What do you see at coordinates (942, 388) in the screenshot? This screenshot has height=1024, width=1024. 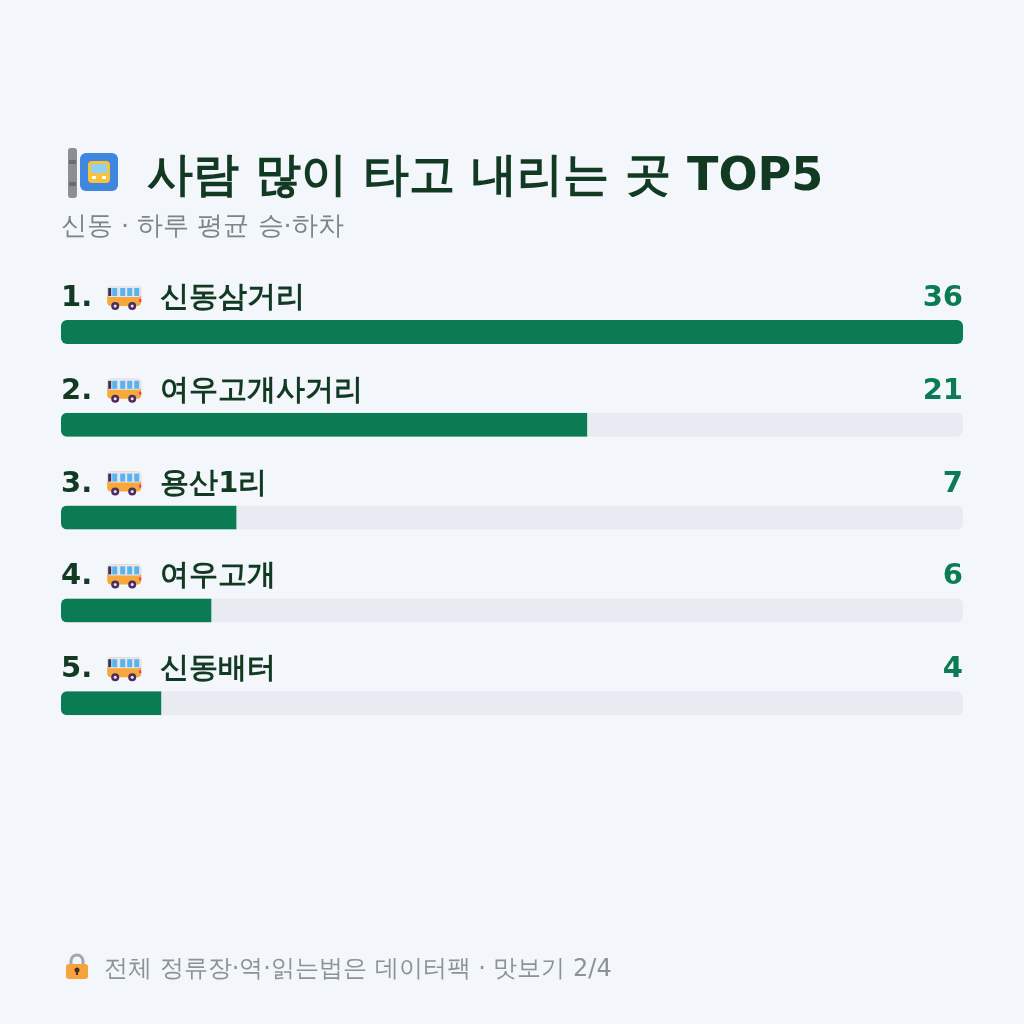 I see `data-label: 21` at bounding box center [942, 388].